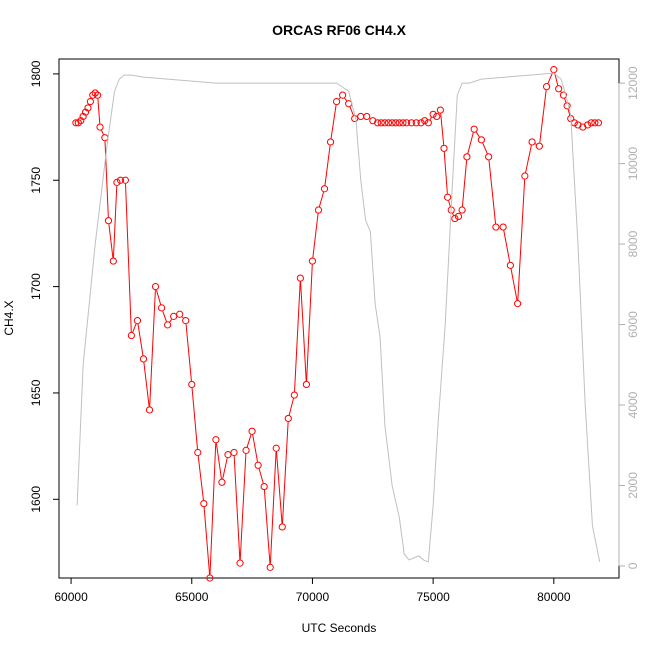 Image resolution: width=650 pixels, height=650 pixels. What do you see at coordinates (36, 180) in the screenshot?
I see `y-tick-label: 1750` at bounding box center [36, 180].